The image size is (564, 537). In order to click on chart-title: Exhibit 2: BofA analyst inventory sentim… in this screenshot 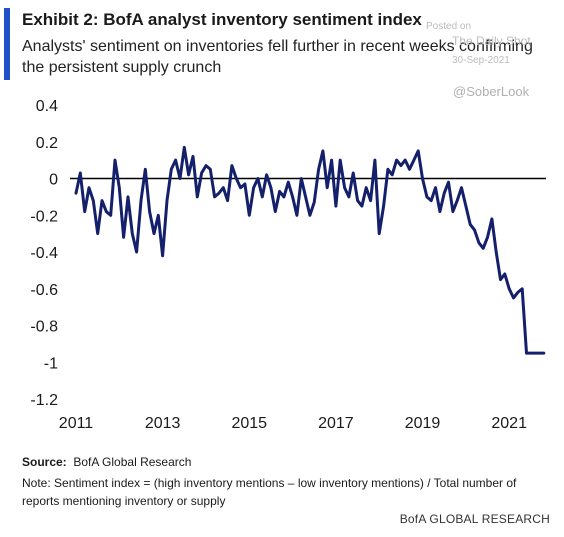, I will do `click(222, 19)`.